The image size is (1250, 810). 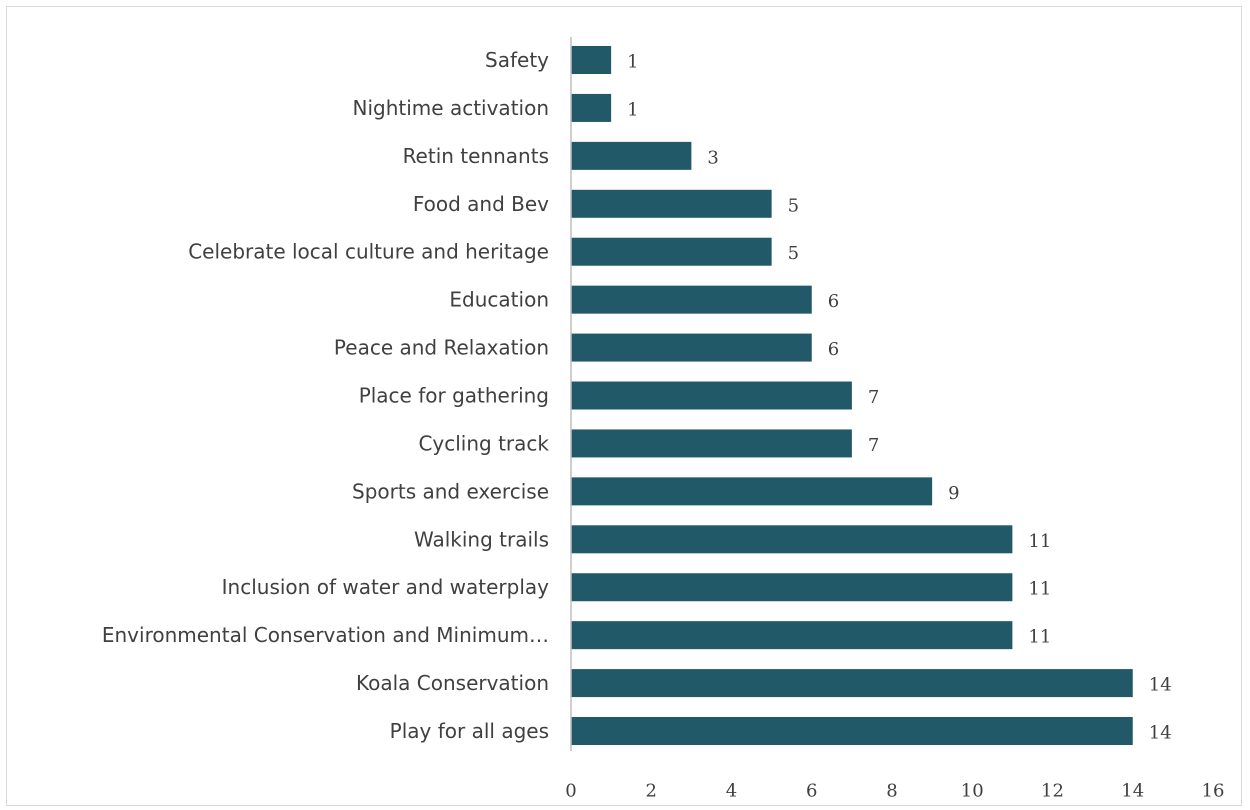 What do you see at coordinates (469, 731) in the screenshot?
I see `category-label: Play for all ages` at bounding box center [469, 731].